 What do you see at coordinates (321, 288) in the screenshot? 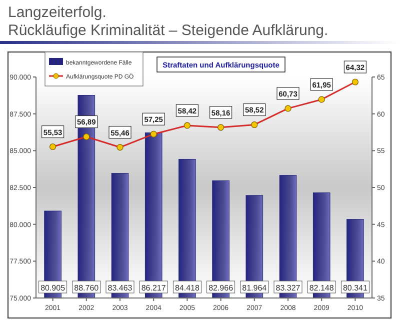
I see `data-label: 82.148` at bounding box center [321, 288].